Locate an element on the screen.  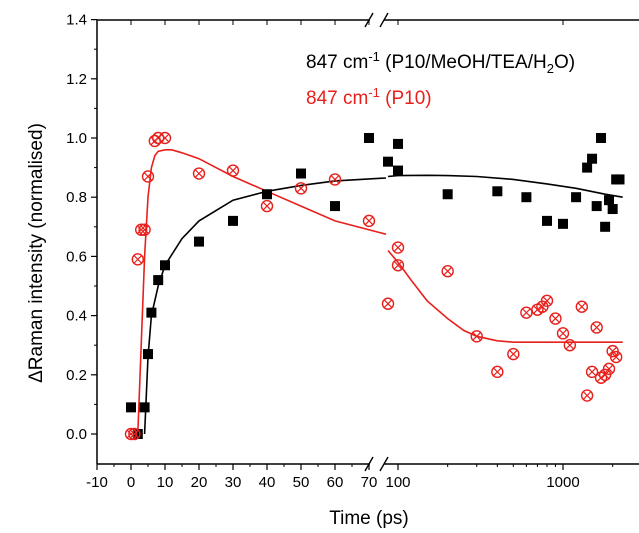
legend-black-name: 847 cm is located at coordinates (337, 62).